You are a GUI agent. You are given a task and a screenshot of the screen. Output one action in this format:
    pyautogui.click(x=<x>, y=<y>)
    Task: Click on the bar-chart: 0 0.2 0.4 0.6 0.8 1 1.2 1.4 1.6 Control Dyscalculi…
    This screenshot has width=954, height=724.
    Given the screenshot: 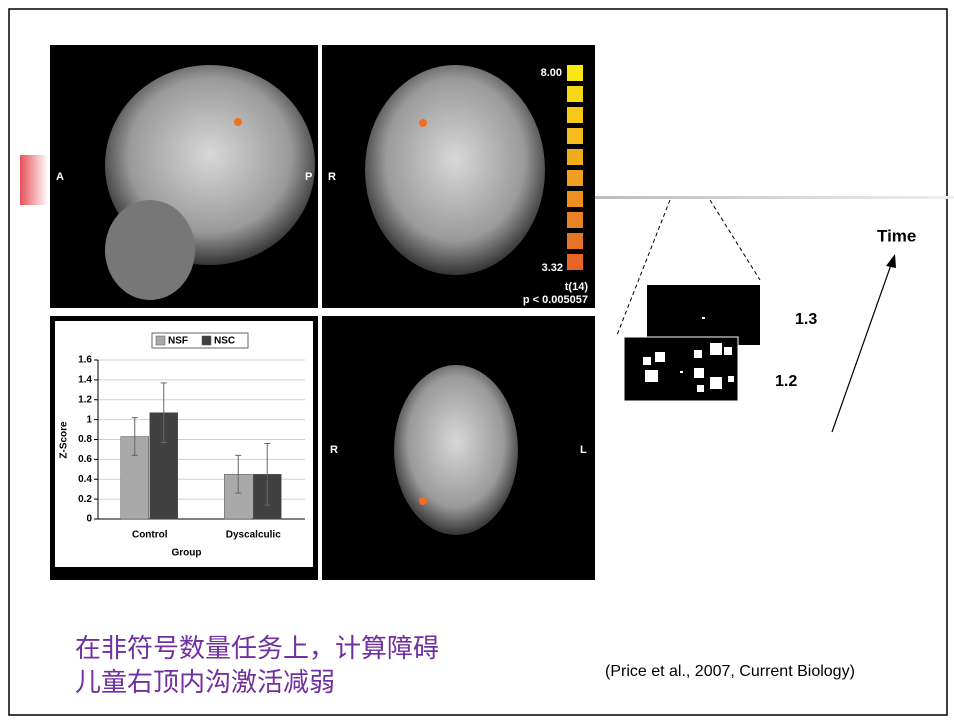 What is the action you would take?
    pyautogui.click(x=182, y=445)
    